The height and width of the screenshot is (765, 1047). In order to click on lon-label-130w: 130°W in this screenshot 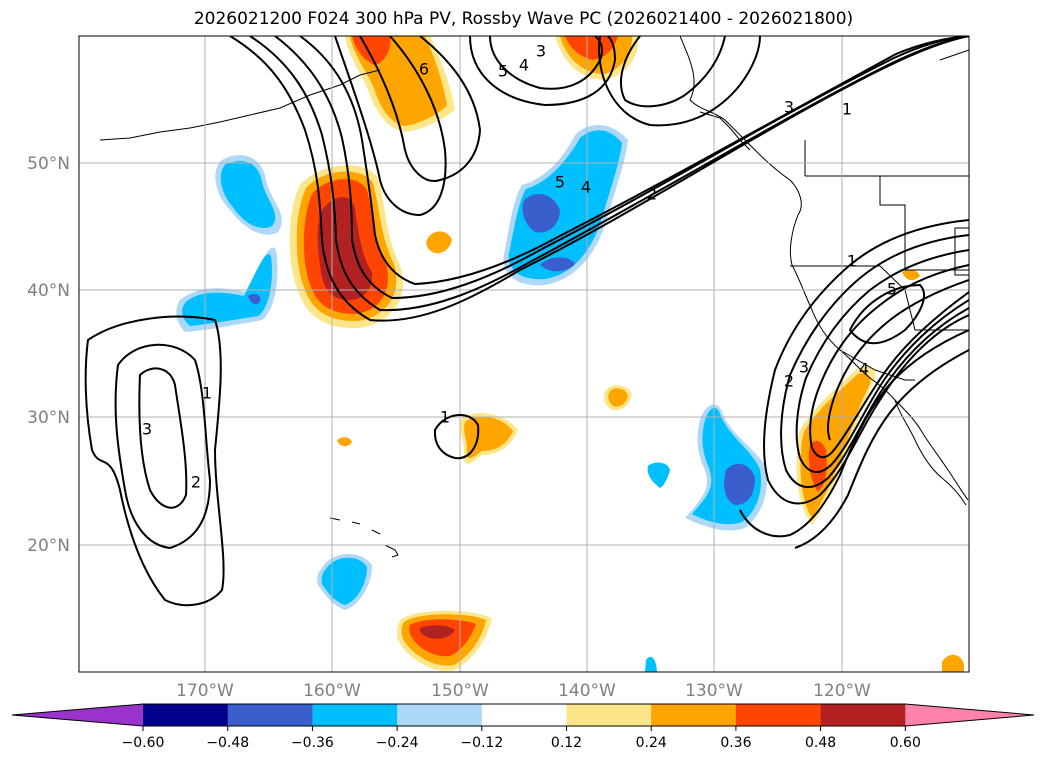, I will do `click(714, 691)`.